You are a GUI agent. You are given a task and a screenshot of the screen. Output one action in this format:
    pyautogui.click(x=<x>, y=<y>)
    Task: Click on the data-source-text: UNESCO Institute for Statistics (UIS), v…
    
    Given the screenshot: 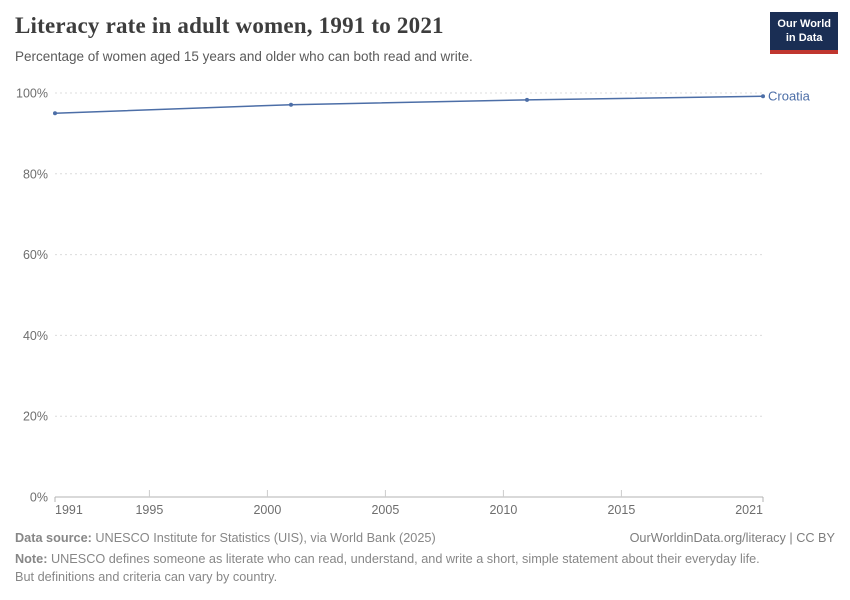 What is the action you would take?
    pyautogui.click(x=263, y=538)
    